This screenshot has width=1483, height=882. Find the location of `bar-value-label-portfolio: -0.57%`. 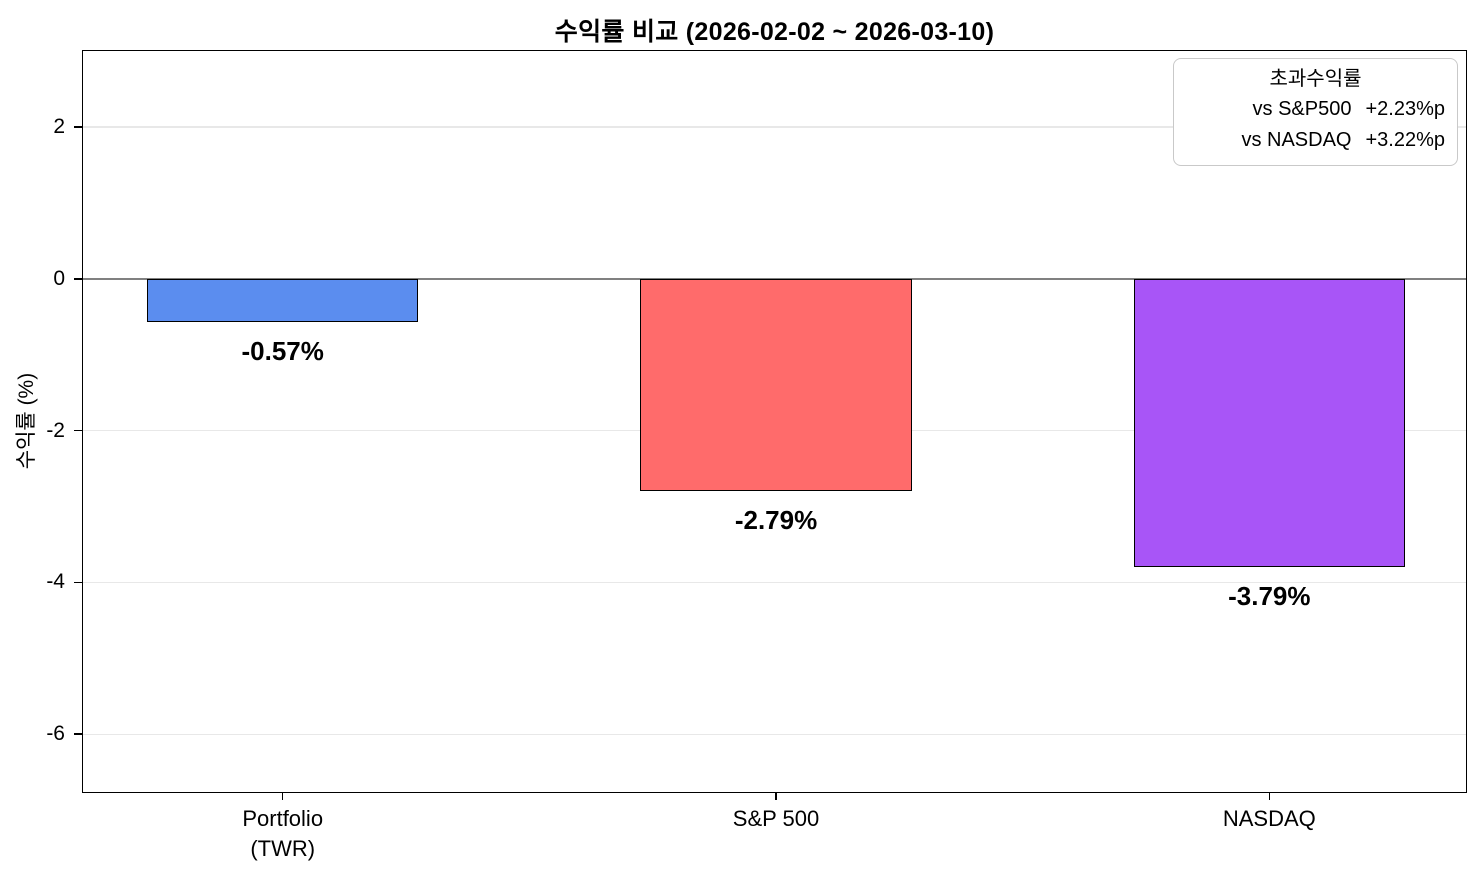

bar-value-label-portfolio: -0.57% is located at coordinates (282, 351).